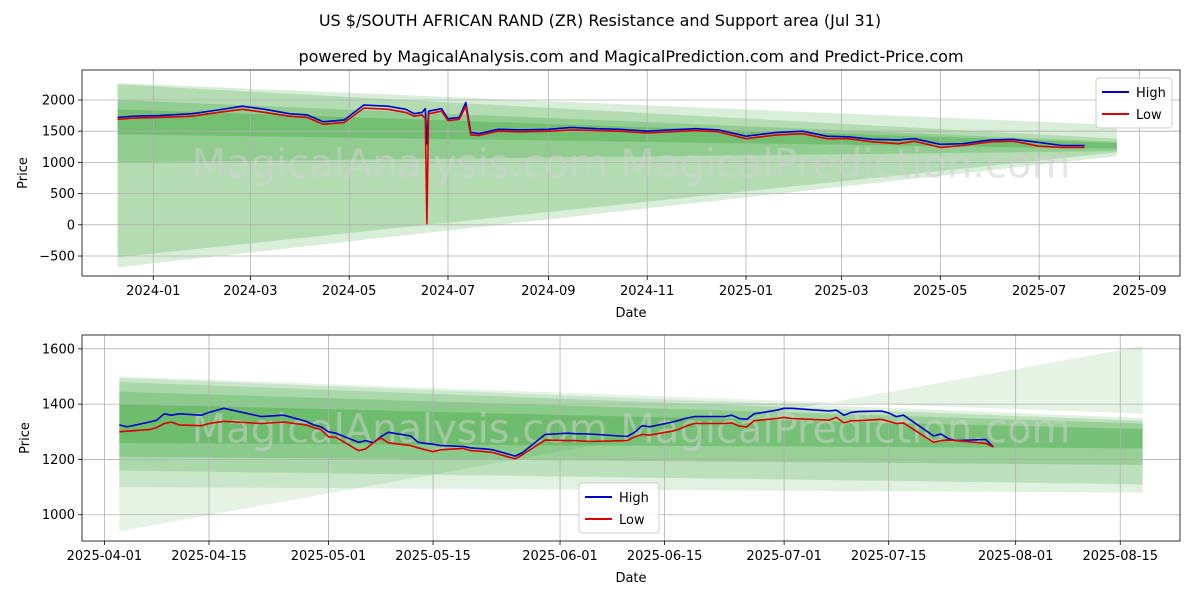  What do you see at coordinates (349, 291) in the screenshot?
I see `x-tick-label: 2024-05` at bounding box center [349, 291].